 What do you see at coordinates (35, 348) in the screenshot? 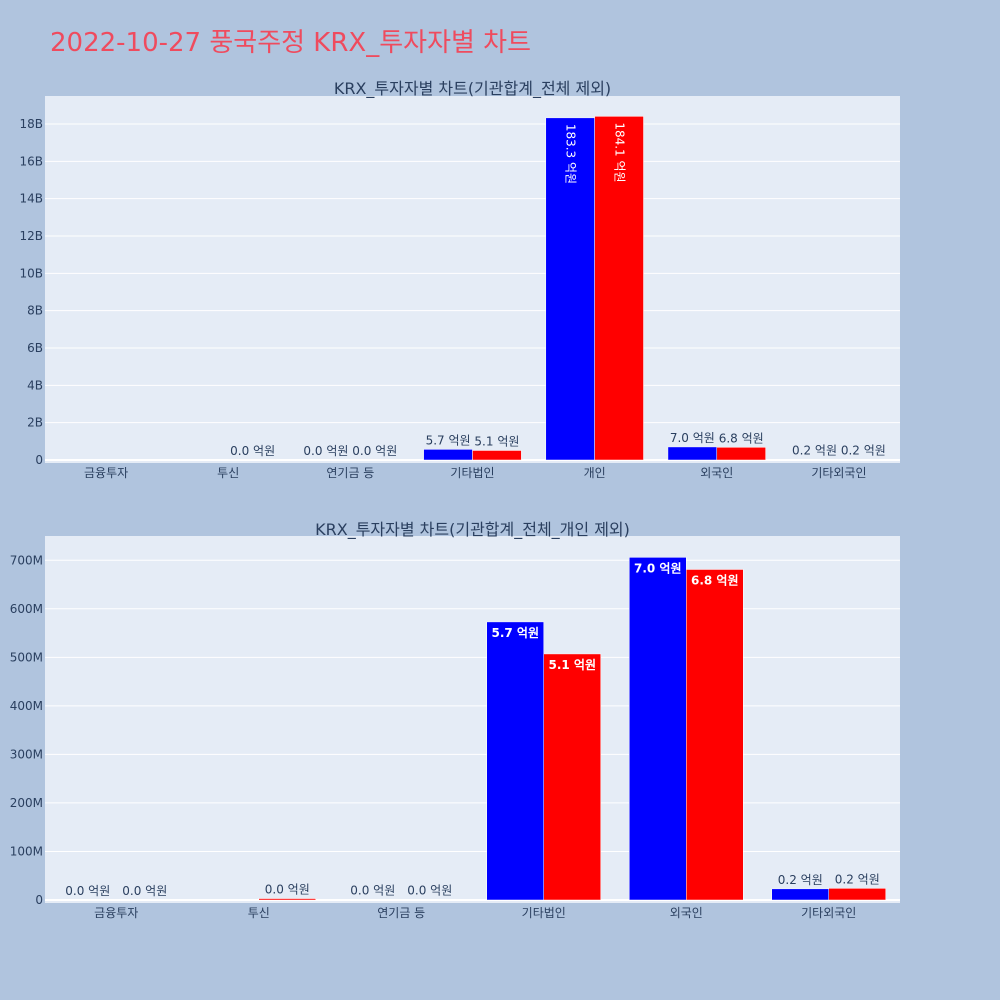
I see `chart-1-y-tick-label: 6B` at bounding box center [35, 348].